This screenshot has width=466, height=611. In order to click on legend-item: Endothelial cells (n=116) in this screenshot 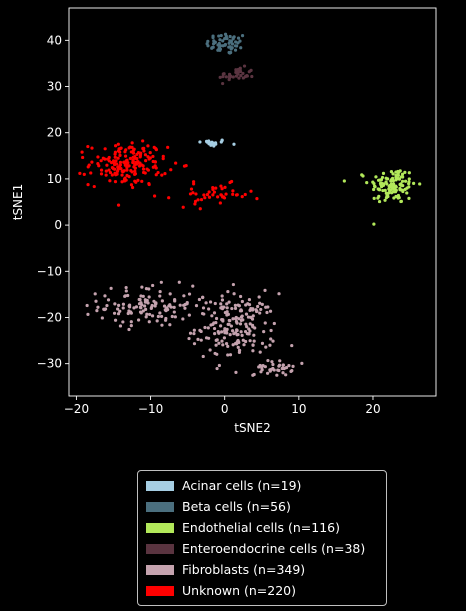, I will do `click(263, 527)`.